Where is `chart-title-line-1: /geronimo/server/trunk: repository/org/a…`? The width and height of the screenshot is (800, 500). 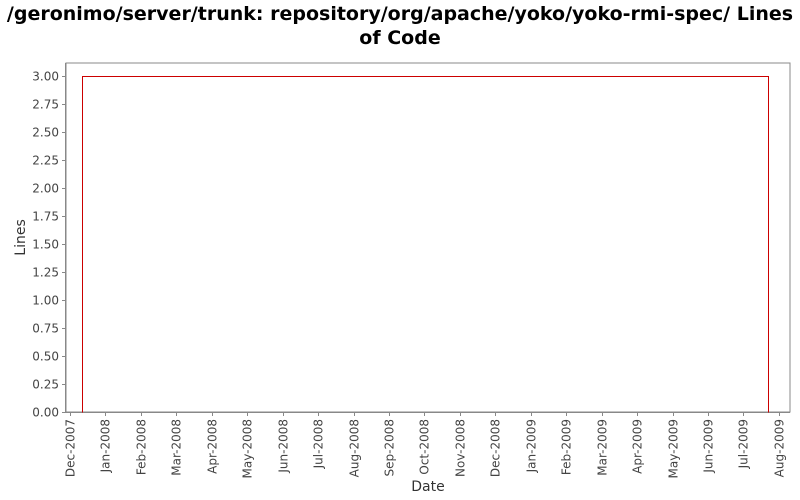
chart-title-line-1: /geronimo/server/trunk: repository/org/a… is located at coordinates (400, 14).